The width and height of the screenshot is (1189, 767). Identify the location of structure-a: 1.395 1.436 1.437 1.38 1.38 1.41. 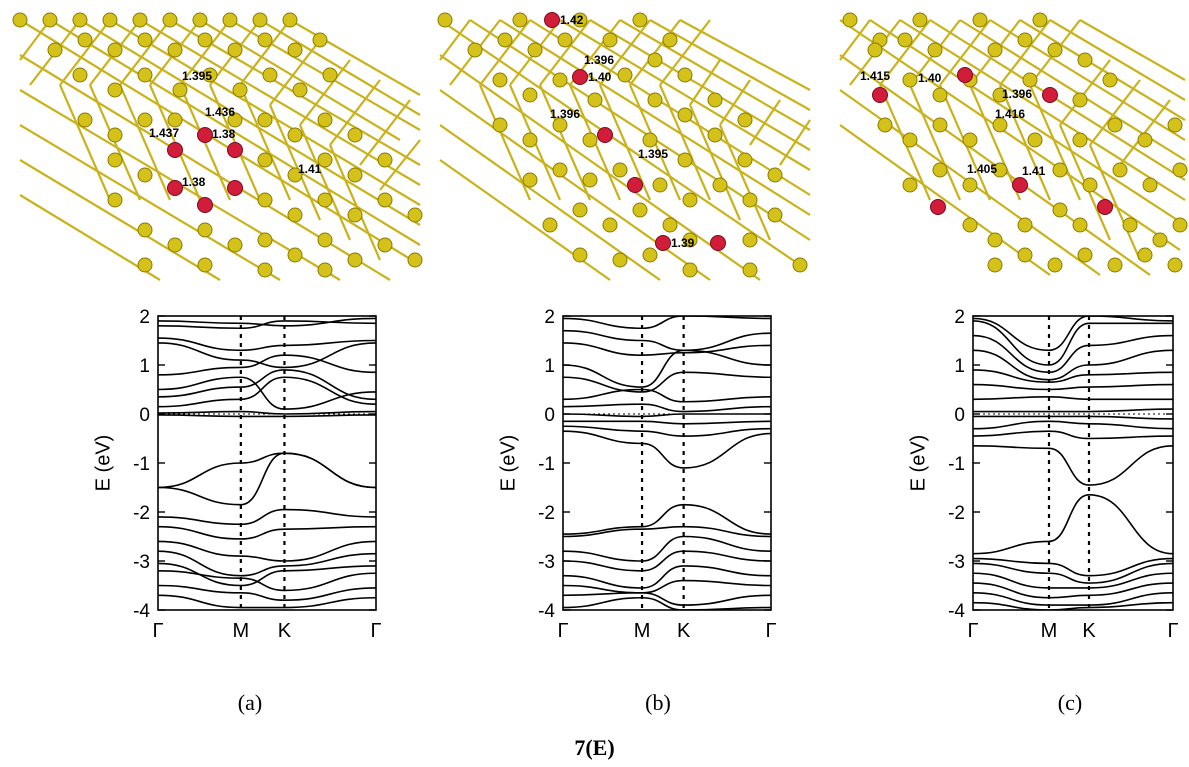
(217, 146).